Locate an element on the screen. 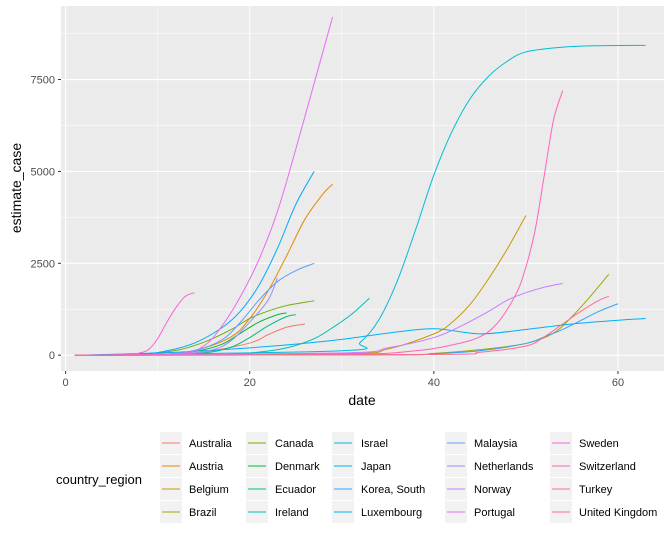 The height and width of the screenshot is (538, 671). legend-label-ireland: Ireland is located at coordinates (292, 513).